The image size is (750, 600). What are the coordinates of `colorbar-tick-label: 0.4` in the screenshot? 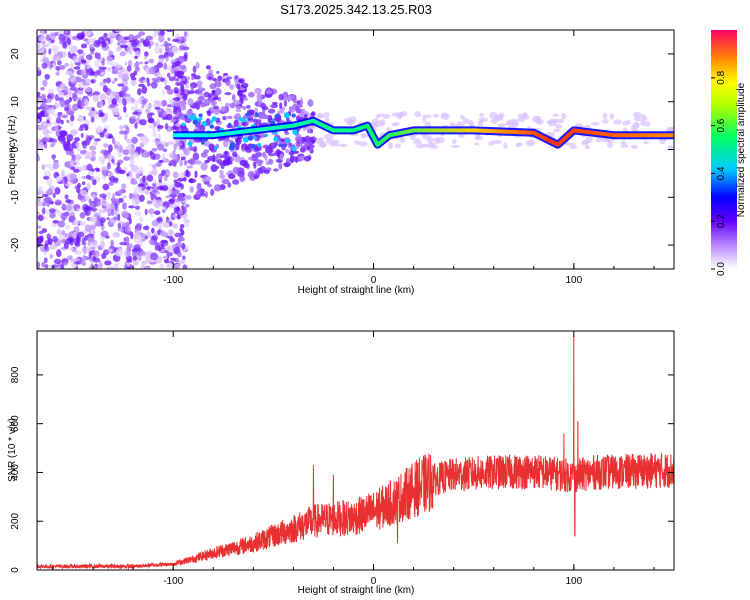 It's located at (721, 173).